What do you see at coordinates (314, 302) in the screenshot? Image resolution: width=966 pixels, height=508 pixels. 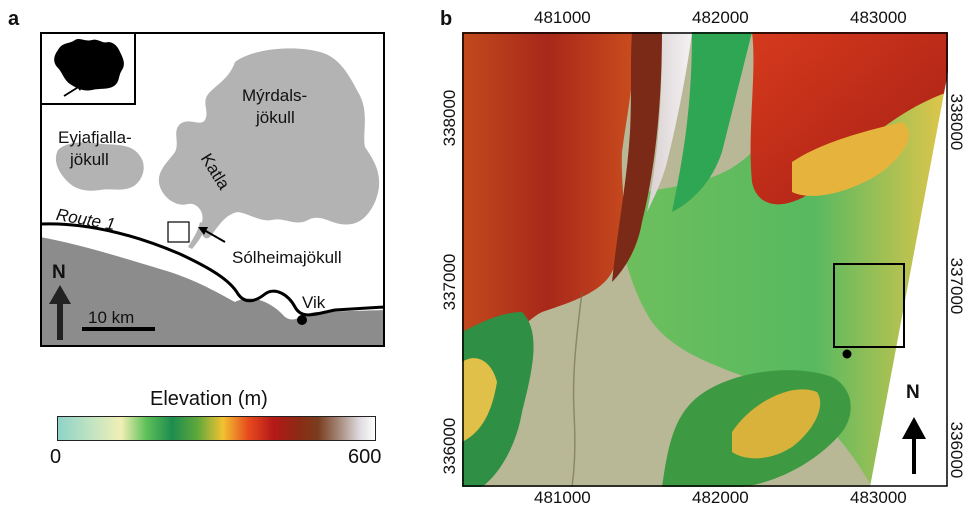 I see `vik-label: Vik` at bounding box center [314, 302].